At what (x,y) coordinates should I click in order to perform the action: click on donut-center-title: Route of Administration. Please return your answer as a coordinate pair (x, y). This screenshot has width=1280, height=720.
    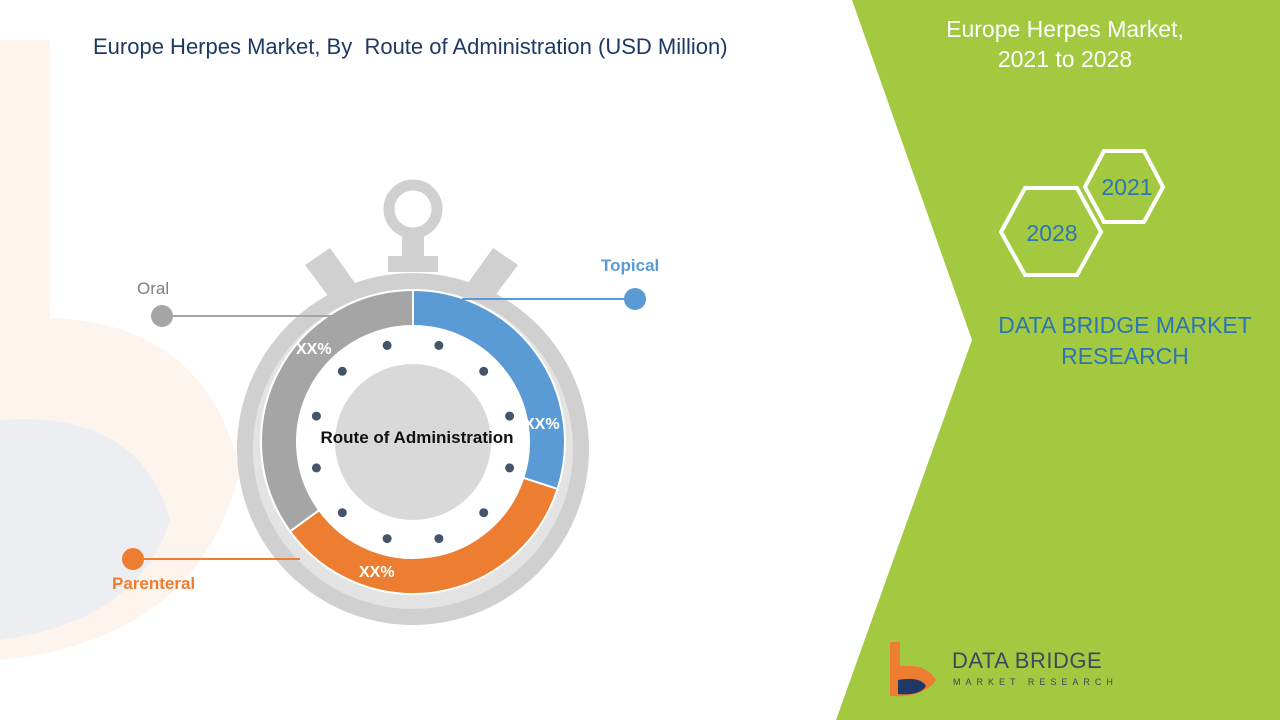
    Looking at the image, I should click on (417, 437).